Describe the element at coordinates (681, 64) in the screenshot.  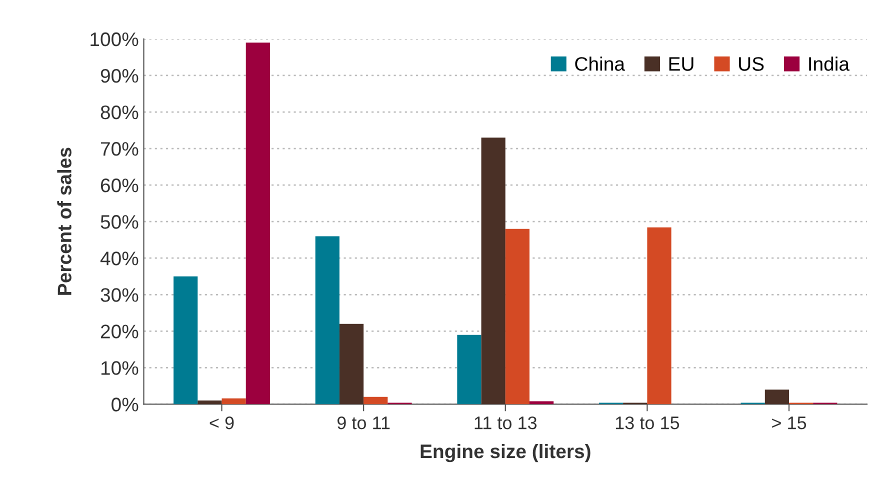
I see `legend-label: EU` at that location.